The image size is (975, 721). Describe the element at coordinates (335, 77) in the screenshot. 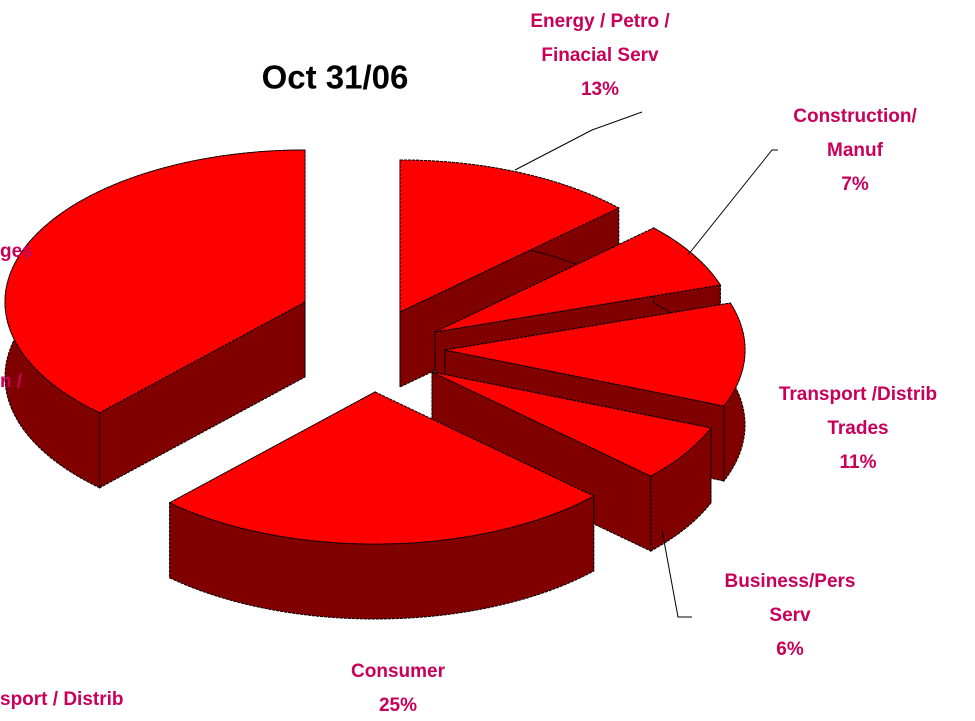

I see `chart-title: Oct 31/06` at that location.